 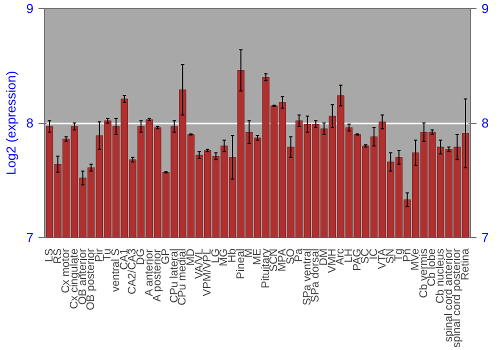 I want to click on y-tick-label: 9, so click(x=30, y=8).